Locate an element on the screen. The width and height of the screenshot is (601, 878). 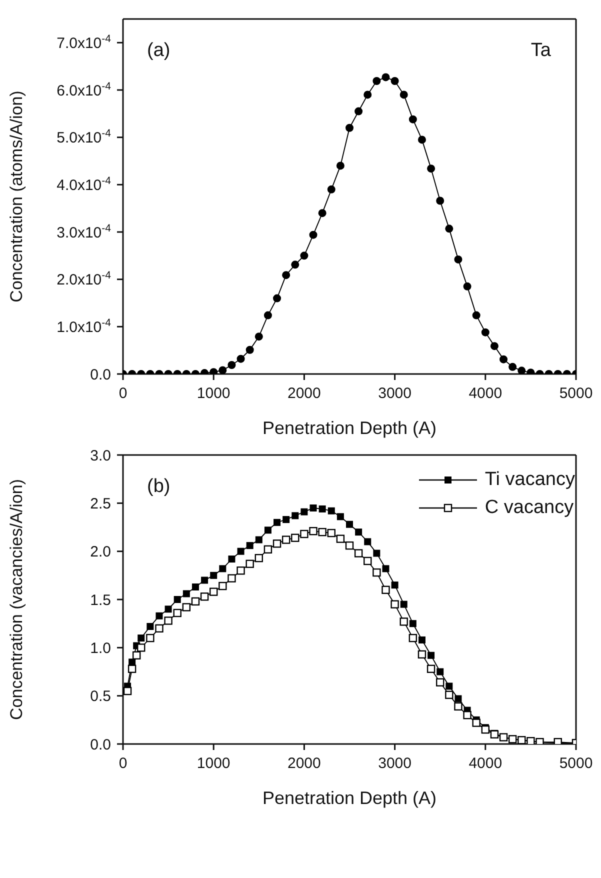
annotation: Ta is located at coordinates (540, 51).